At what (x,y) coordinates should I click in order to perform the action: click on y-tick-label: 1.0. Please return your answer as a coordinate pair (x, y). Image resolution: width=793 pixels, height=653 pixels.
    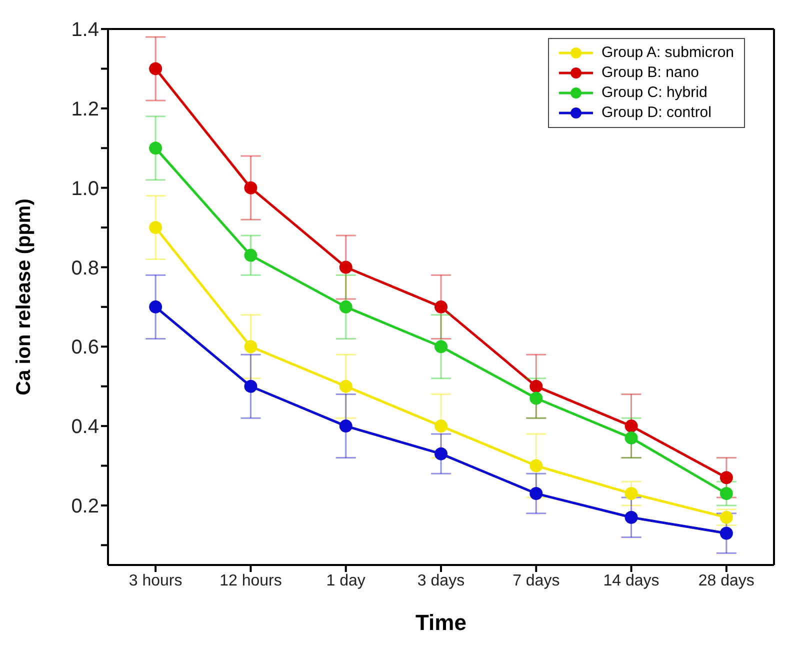
    Looking at the image, I should click on (85, 189).